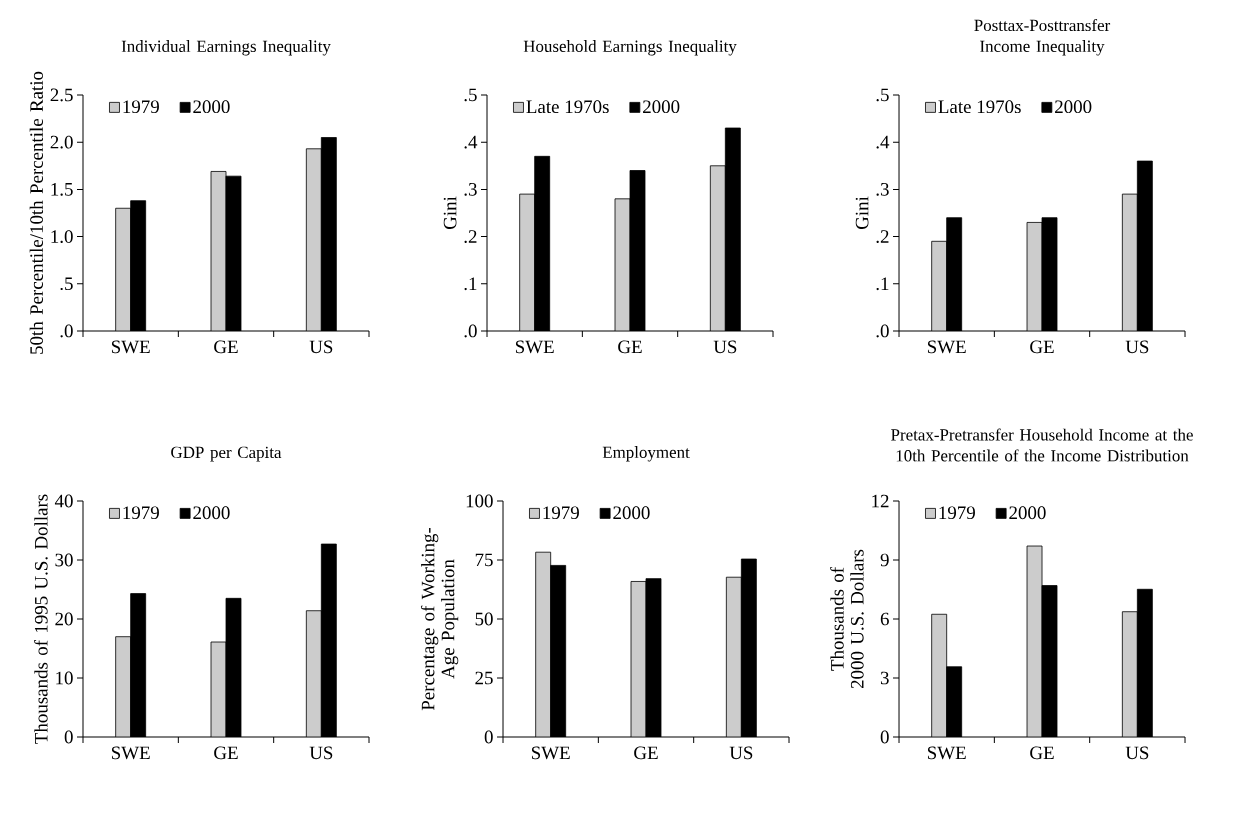 Image resolution: width=1245 pixels, height=822 pixels. I want to click on y-tick-label: 50, so click(484, 619).